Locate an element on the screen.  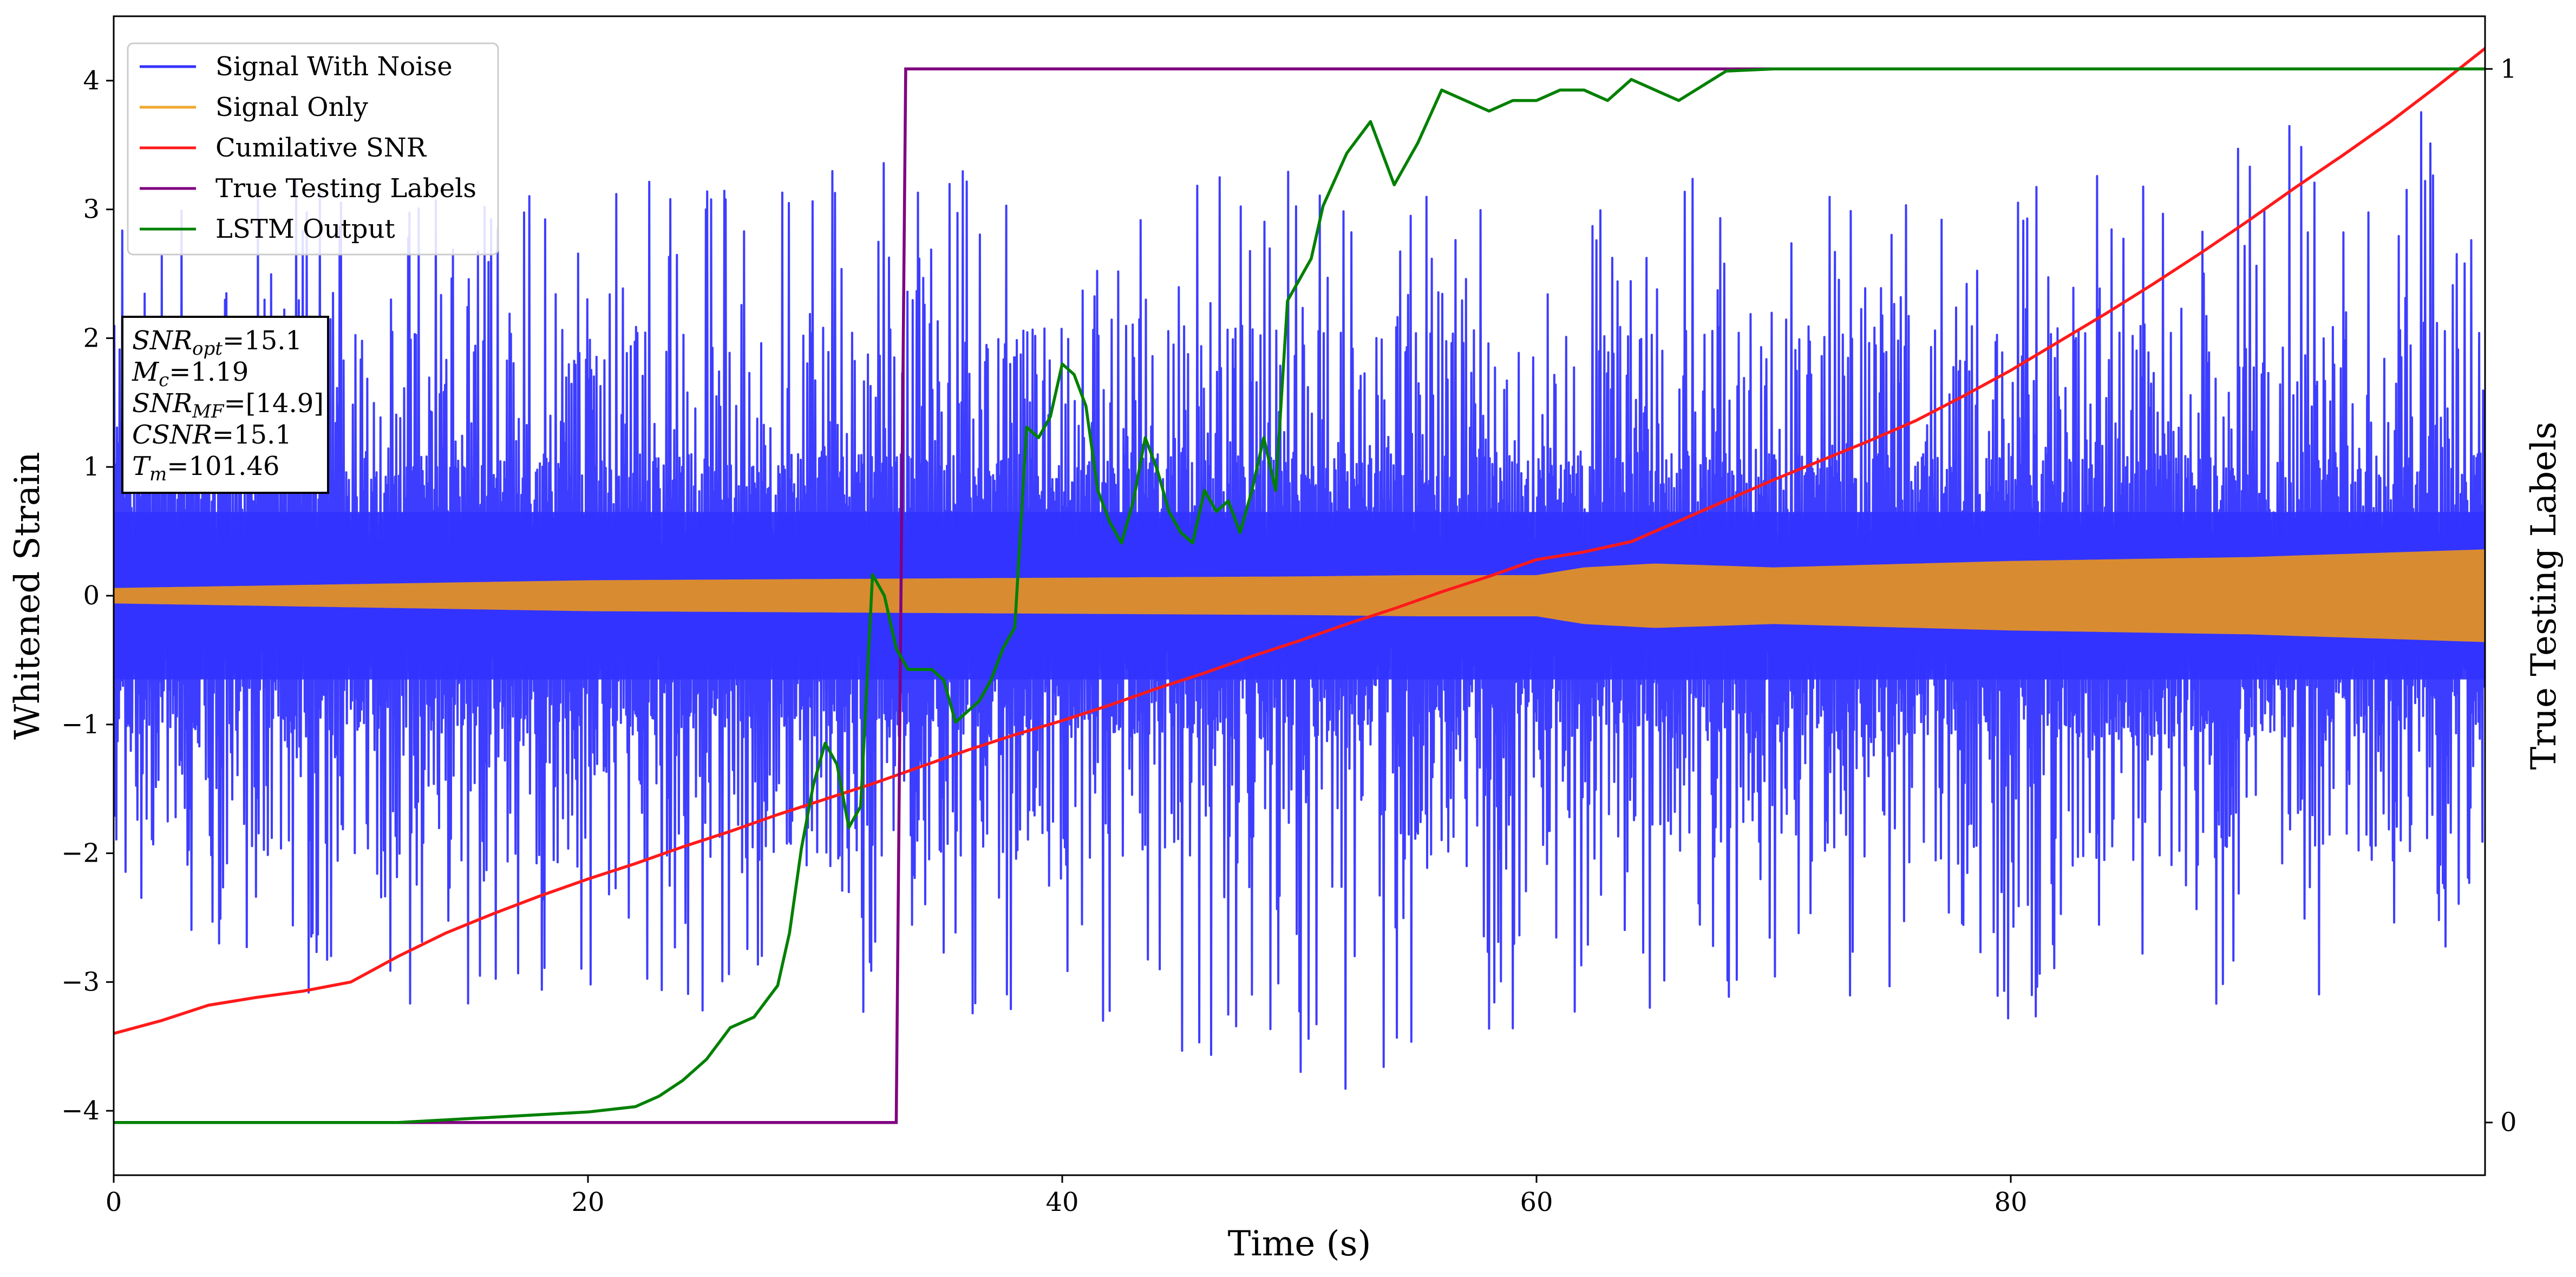
legend-label: Signal Only is located at coordinates (291, 107).